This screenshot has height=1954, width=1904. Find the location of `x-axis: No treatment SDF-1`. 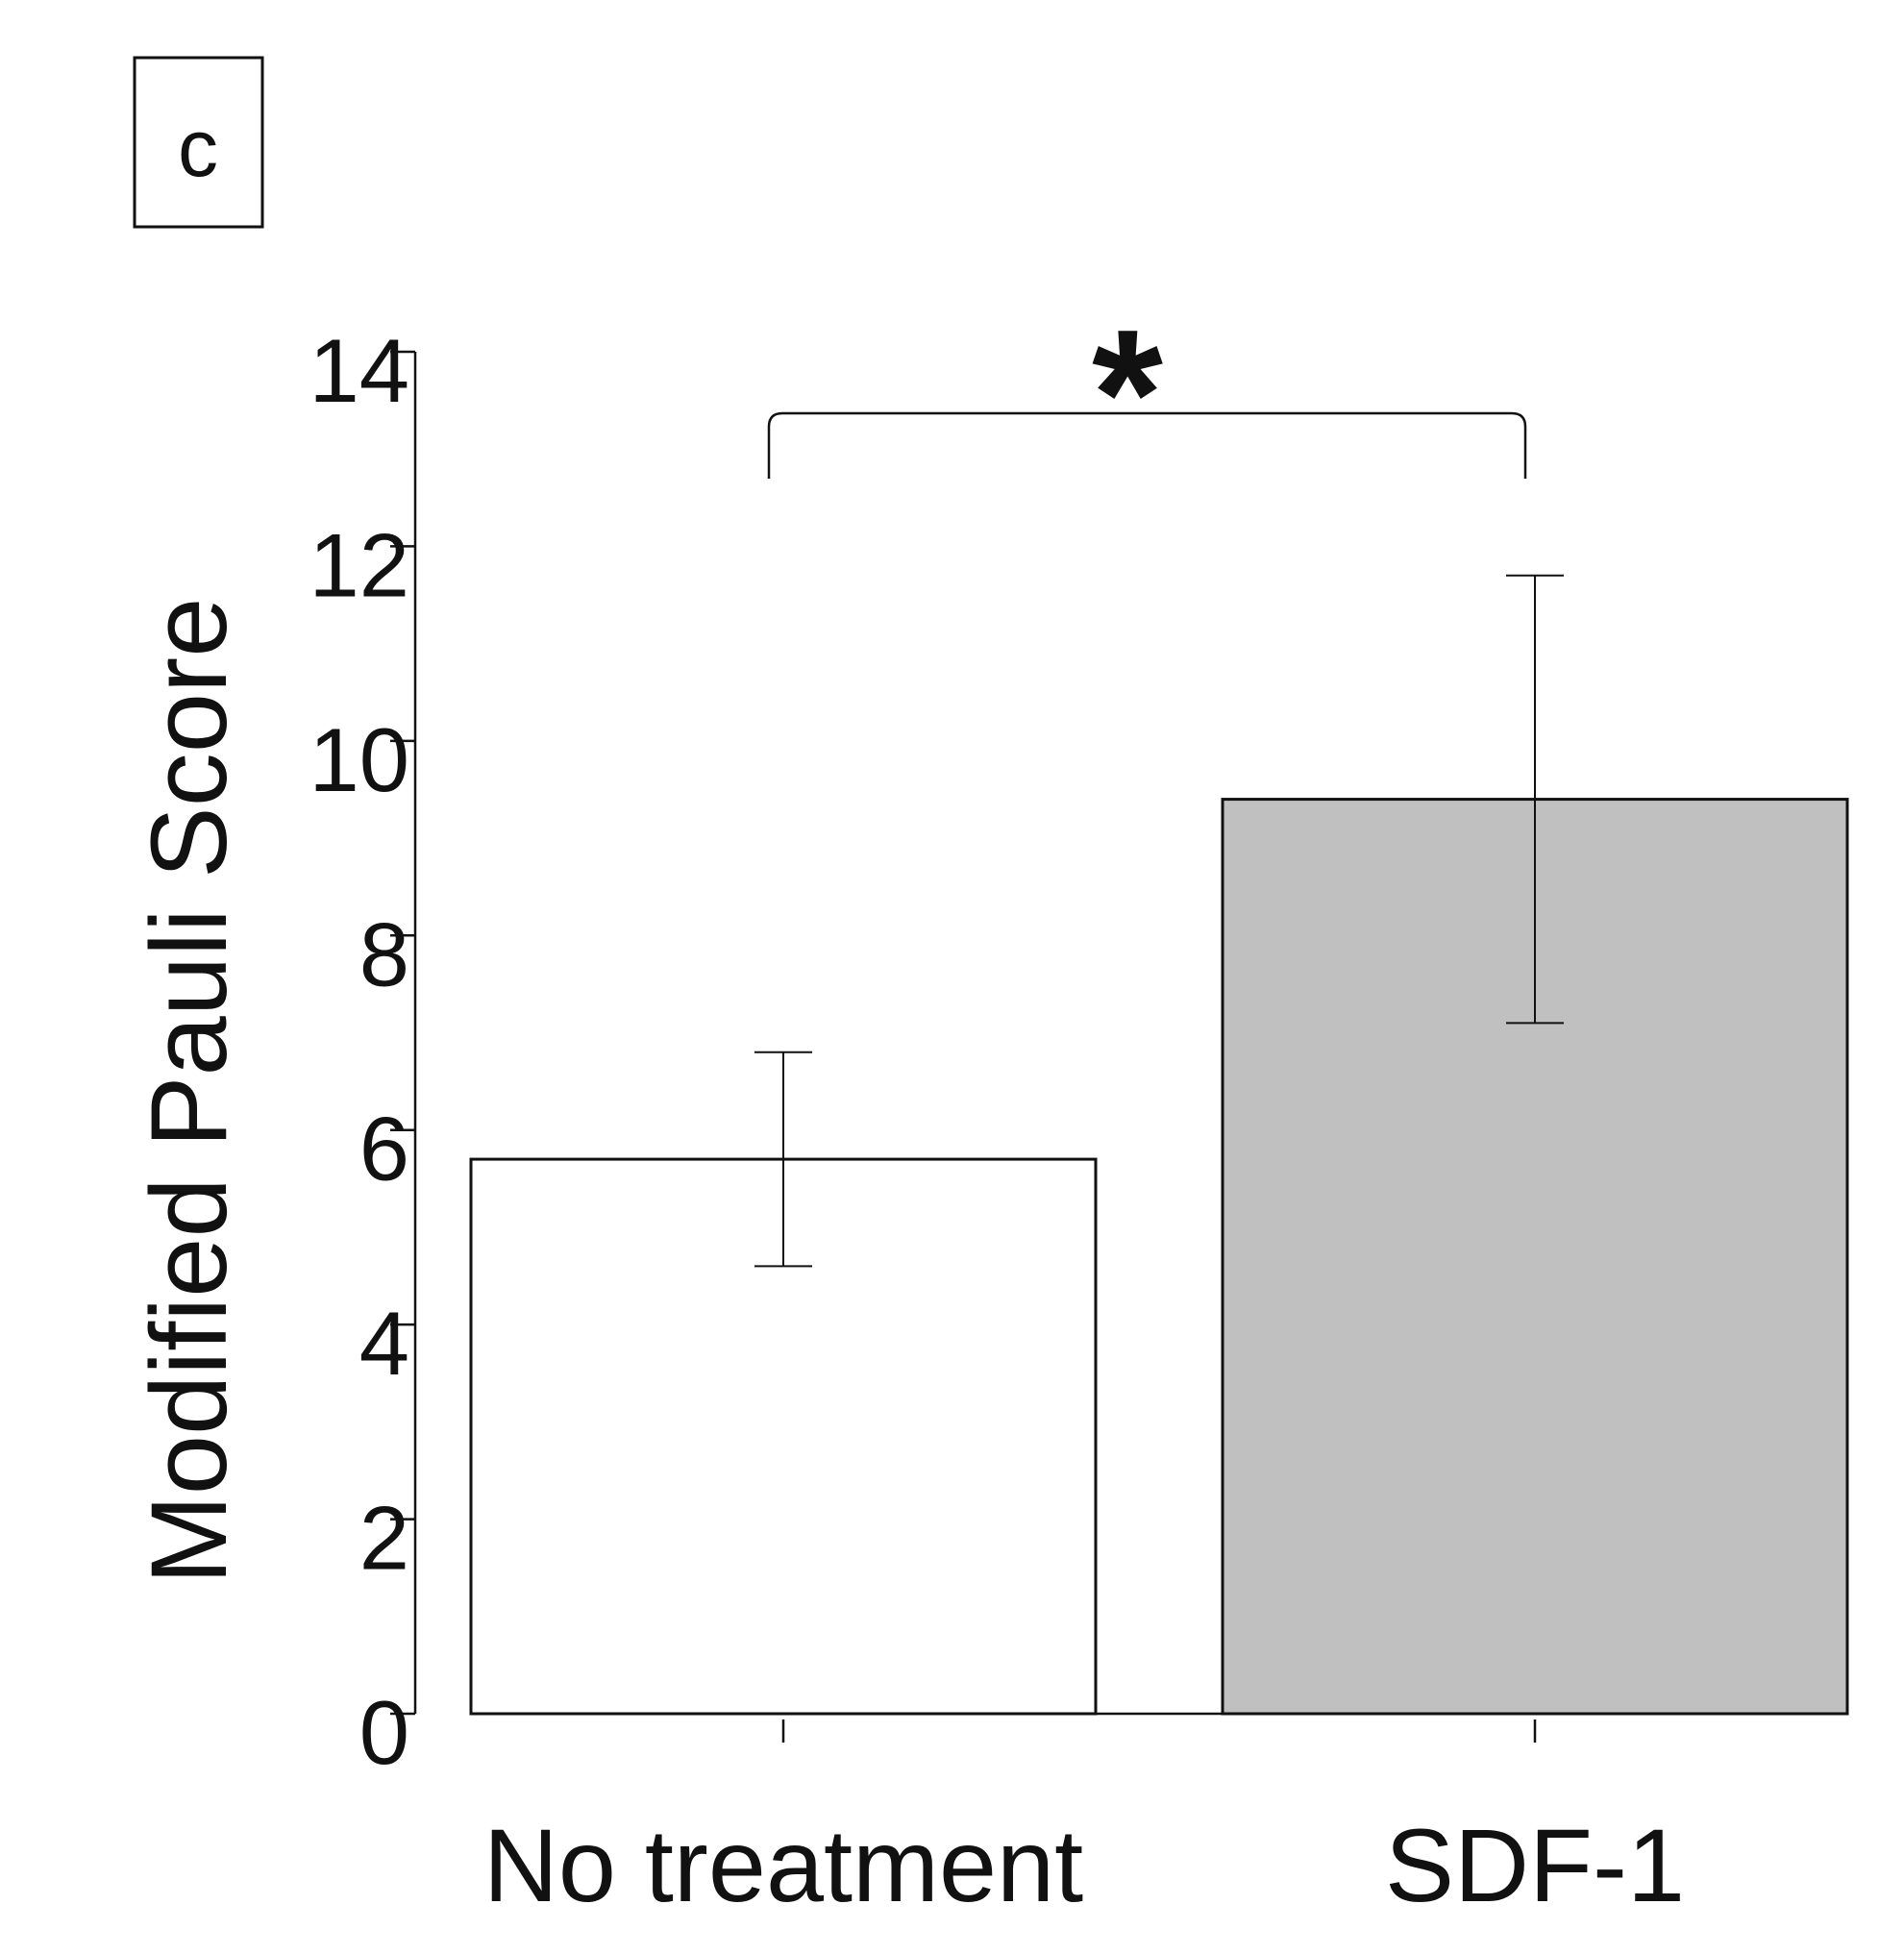

x-axis: No treatment SDF-1 is located at coordinates (1084, 1821).